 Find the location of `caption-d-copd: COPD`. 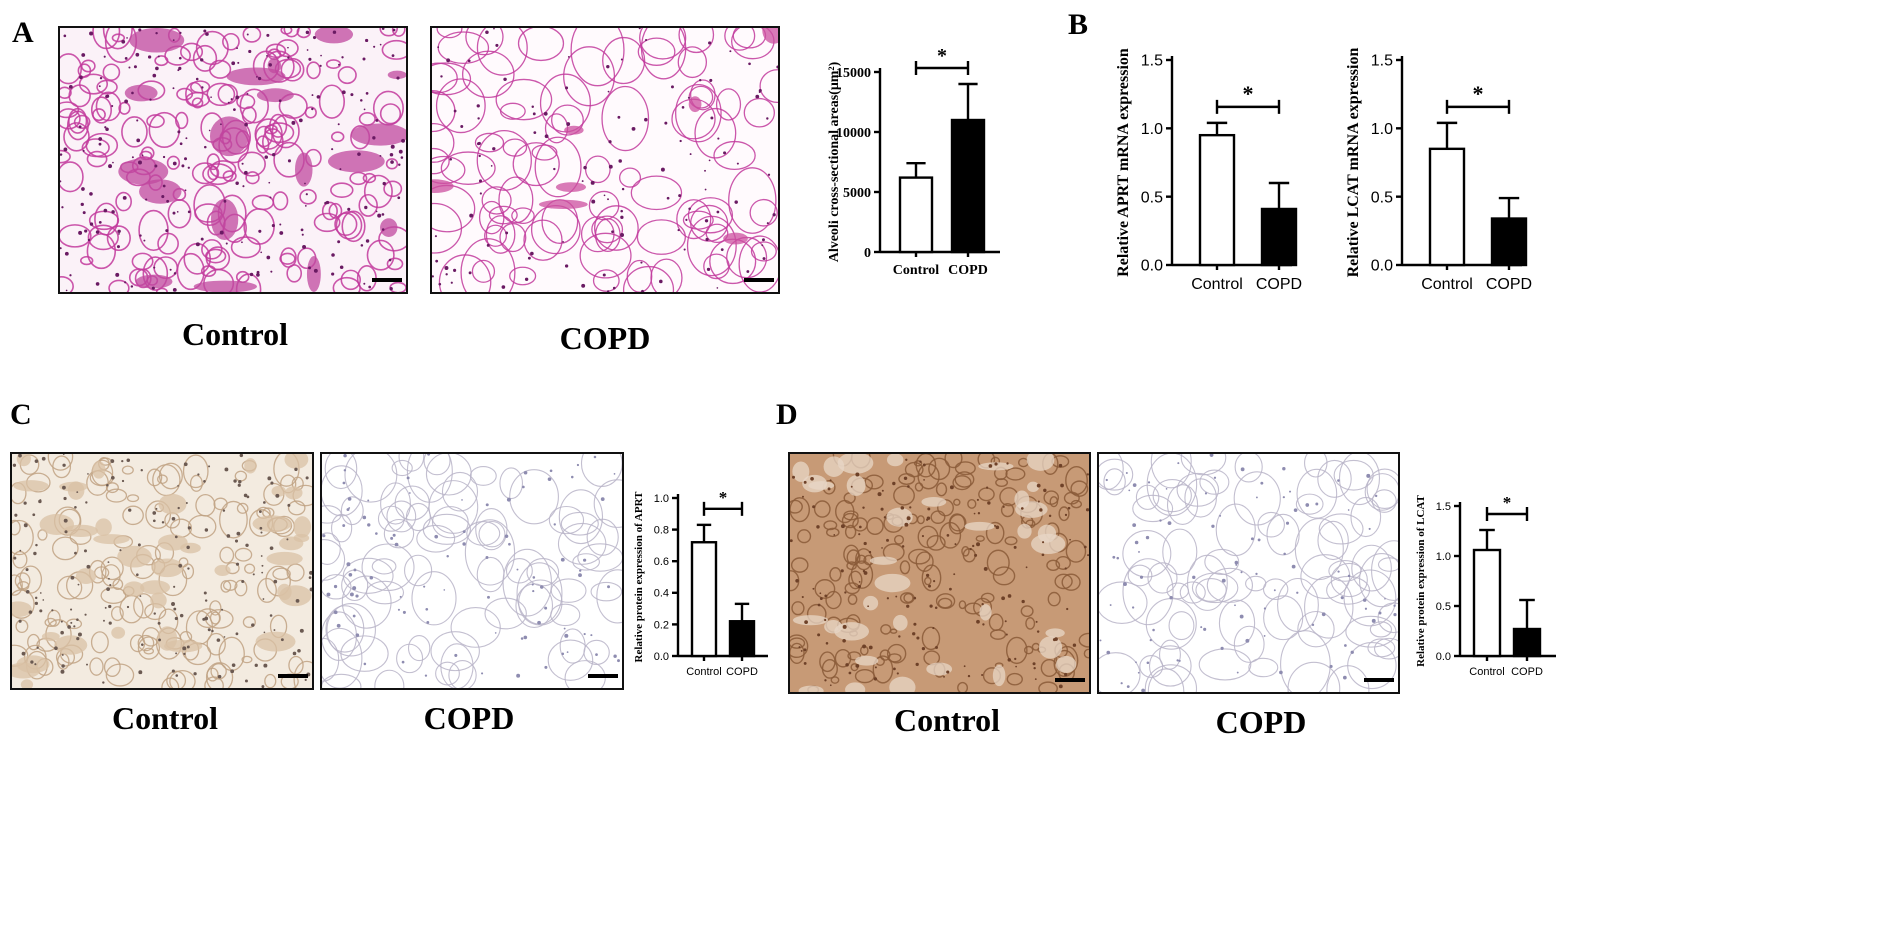

caption-d-copd: COPD is located at coordinates (1261, 722).